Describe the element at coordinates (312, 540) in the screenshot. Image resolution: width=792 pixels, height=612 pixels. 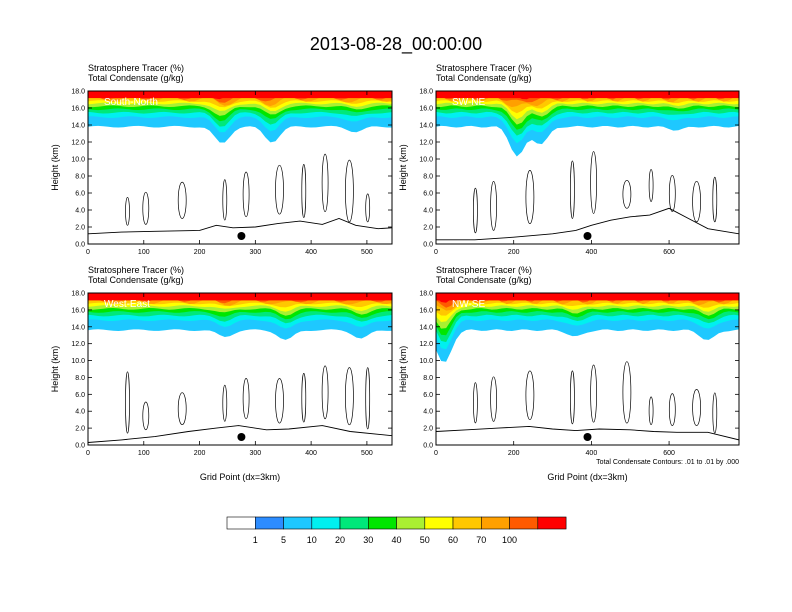
I see `colorbar-label: 10` at that location.